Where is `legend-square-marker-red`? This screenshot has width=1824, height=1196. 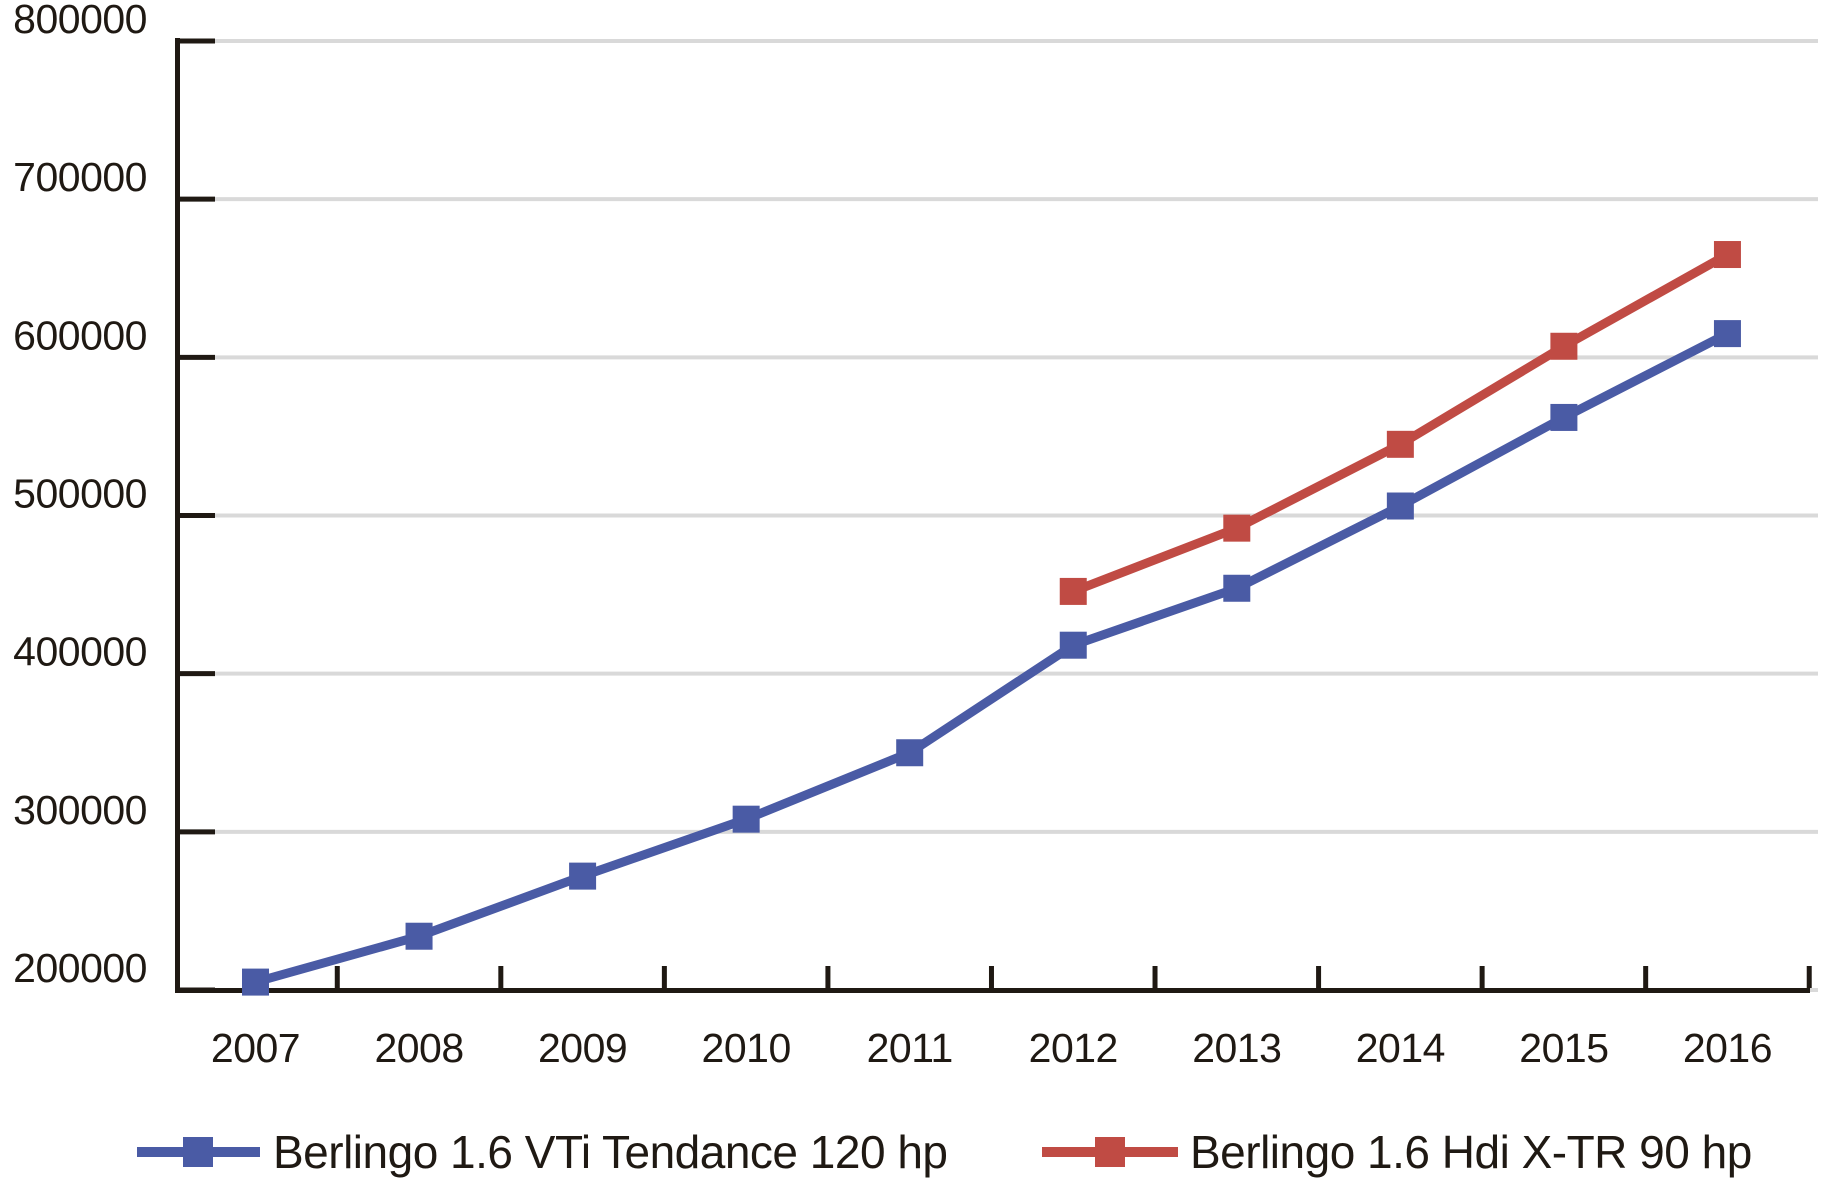
legend-square-marker-red is located at coordinates (1110, 1152).